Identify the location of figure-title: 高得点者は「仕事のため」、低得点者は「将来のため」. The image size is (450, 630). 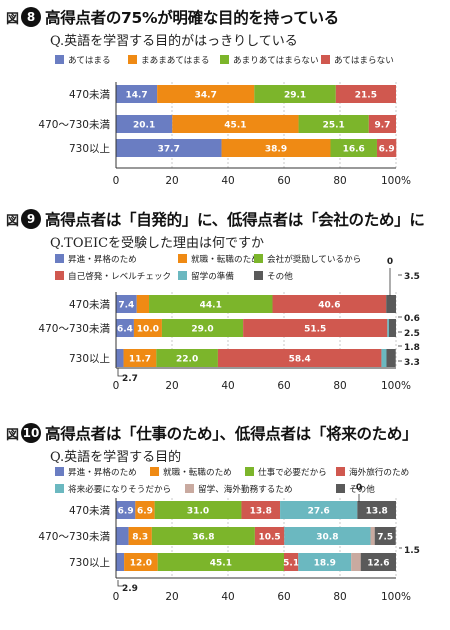
(231, 434).